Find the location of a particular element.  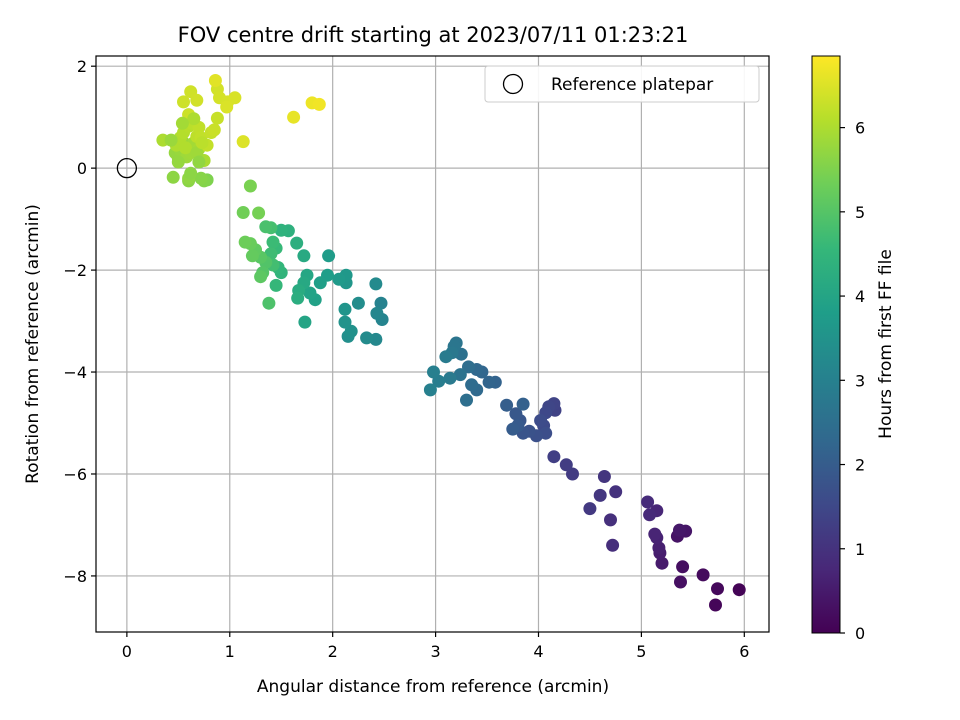

reference-marker-group is located at coordinates (127, 168).